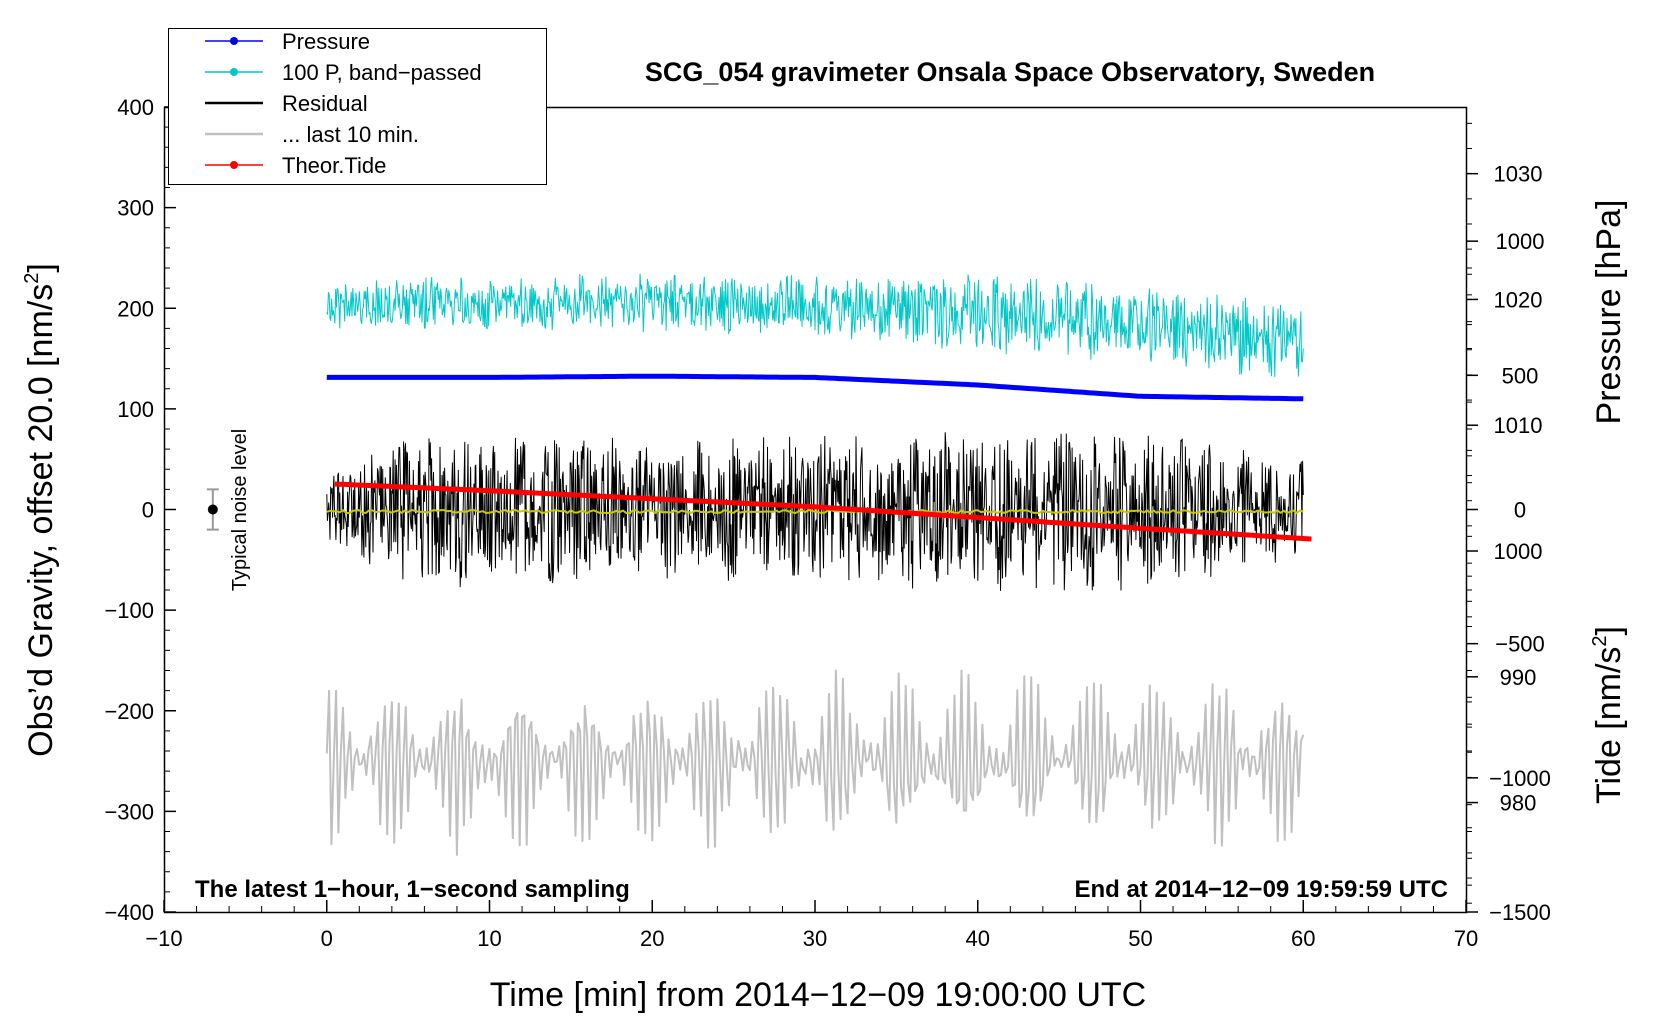  What do you see at coordinates (1609, 725) in the screenshot?
I see `y-axis-label-tide-text: Tide [nm/s` at bounding box center [1609, 725].